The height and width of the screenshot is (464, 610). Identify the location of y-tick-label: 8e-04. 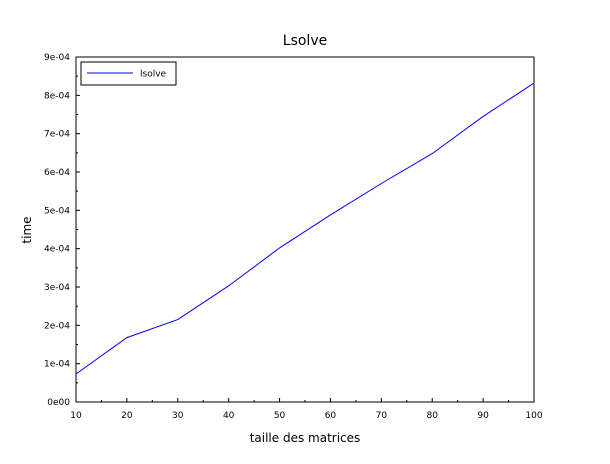
(57, 96).